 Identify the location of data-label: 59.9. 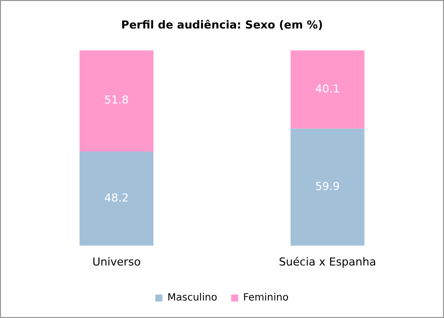
(327, 187).